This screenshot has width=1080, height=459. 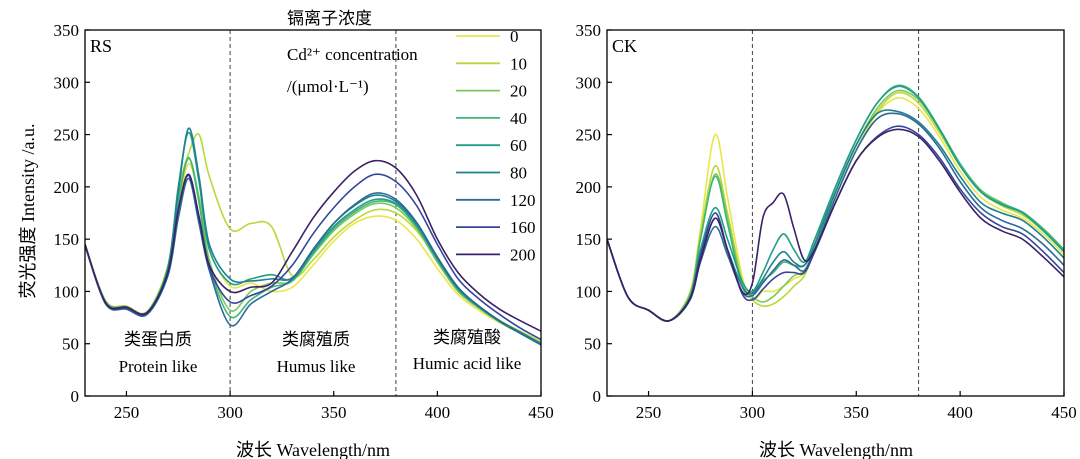 I want to click on y-axis-title: 荧光强度 Intensity /a.u., so click(x=28, y=211).